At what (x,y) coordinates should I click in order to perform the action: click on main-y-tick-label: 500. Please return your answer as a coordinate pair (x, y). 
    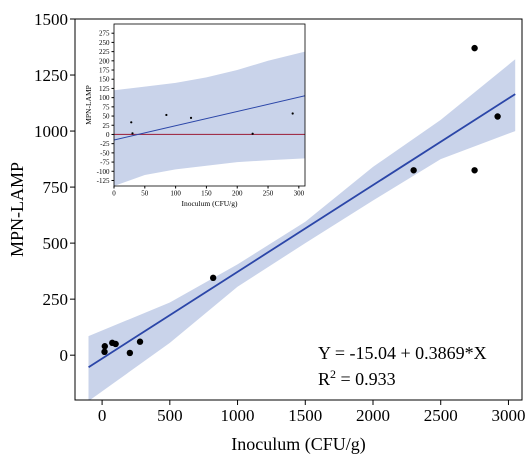
    Looking at the image, I should click on (56, 243).